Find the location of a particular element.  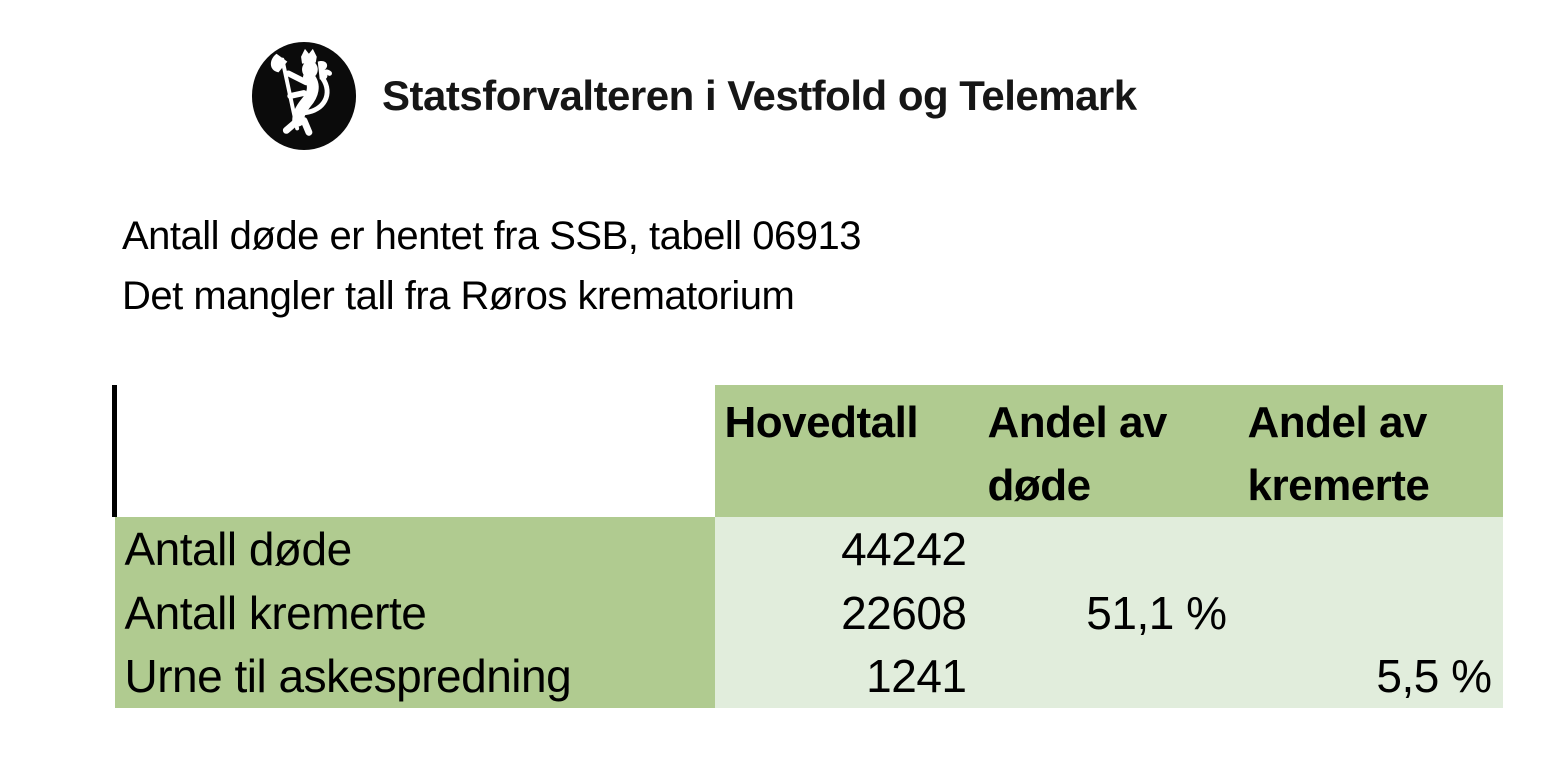

cell-urne-hovedtall: 1241 is located at coordinates (846, 676).